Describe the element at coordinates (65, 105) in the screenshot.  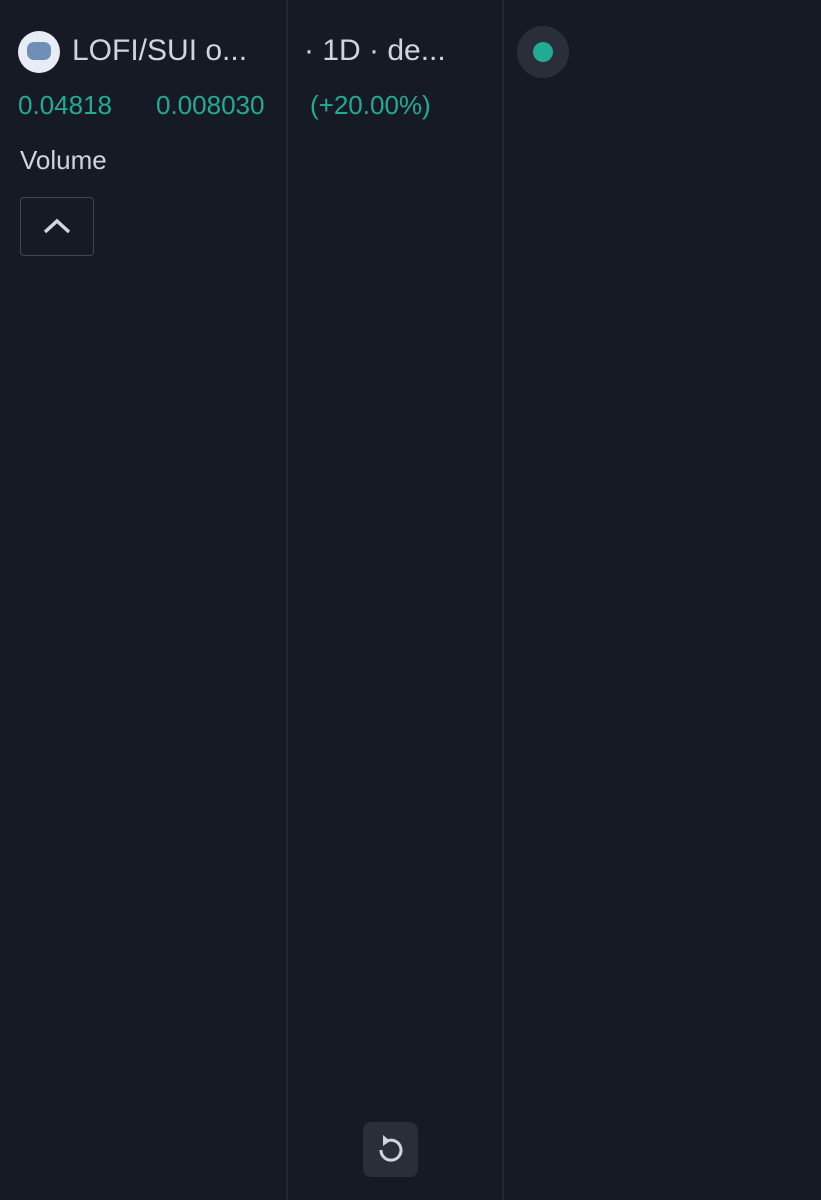
I see `price: 0.04818` at that location.